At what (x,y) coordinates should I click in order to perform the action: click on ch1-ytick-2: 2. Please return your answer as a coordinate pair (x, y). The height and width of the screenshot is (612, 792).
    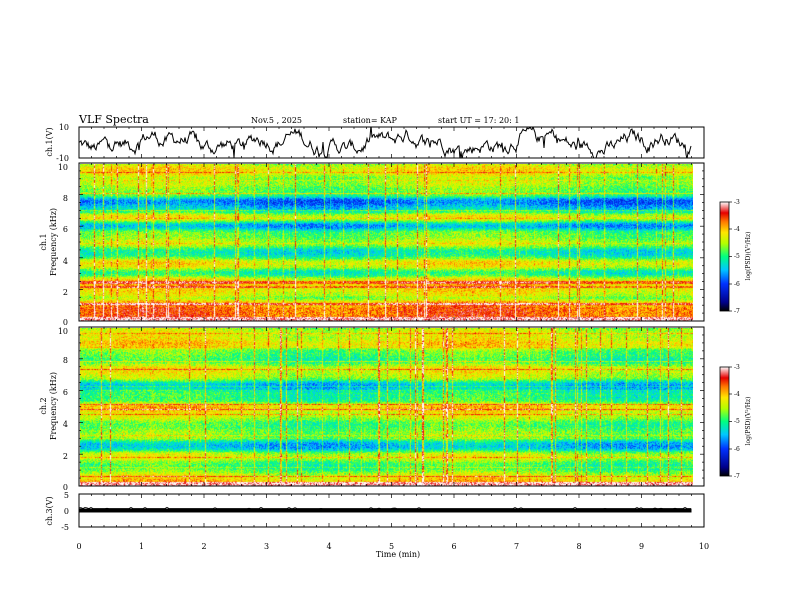
    Looking at the image, I should click on (65, 292).